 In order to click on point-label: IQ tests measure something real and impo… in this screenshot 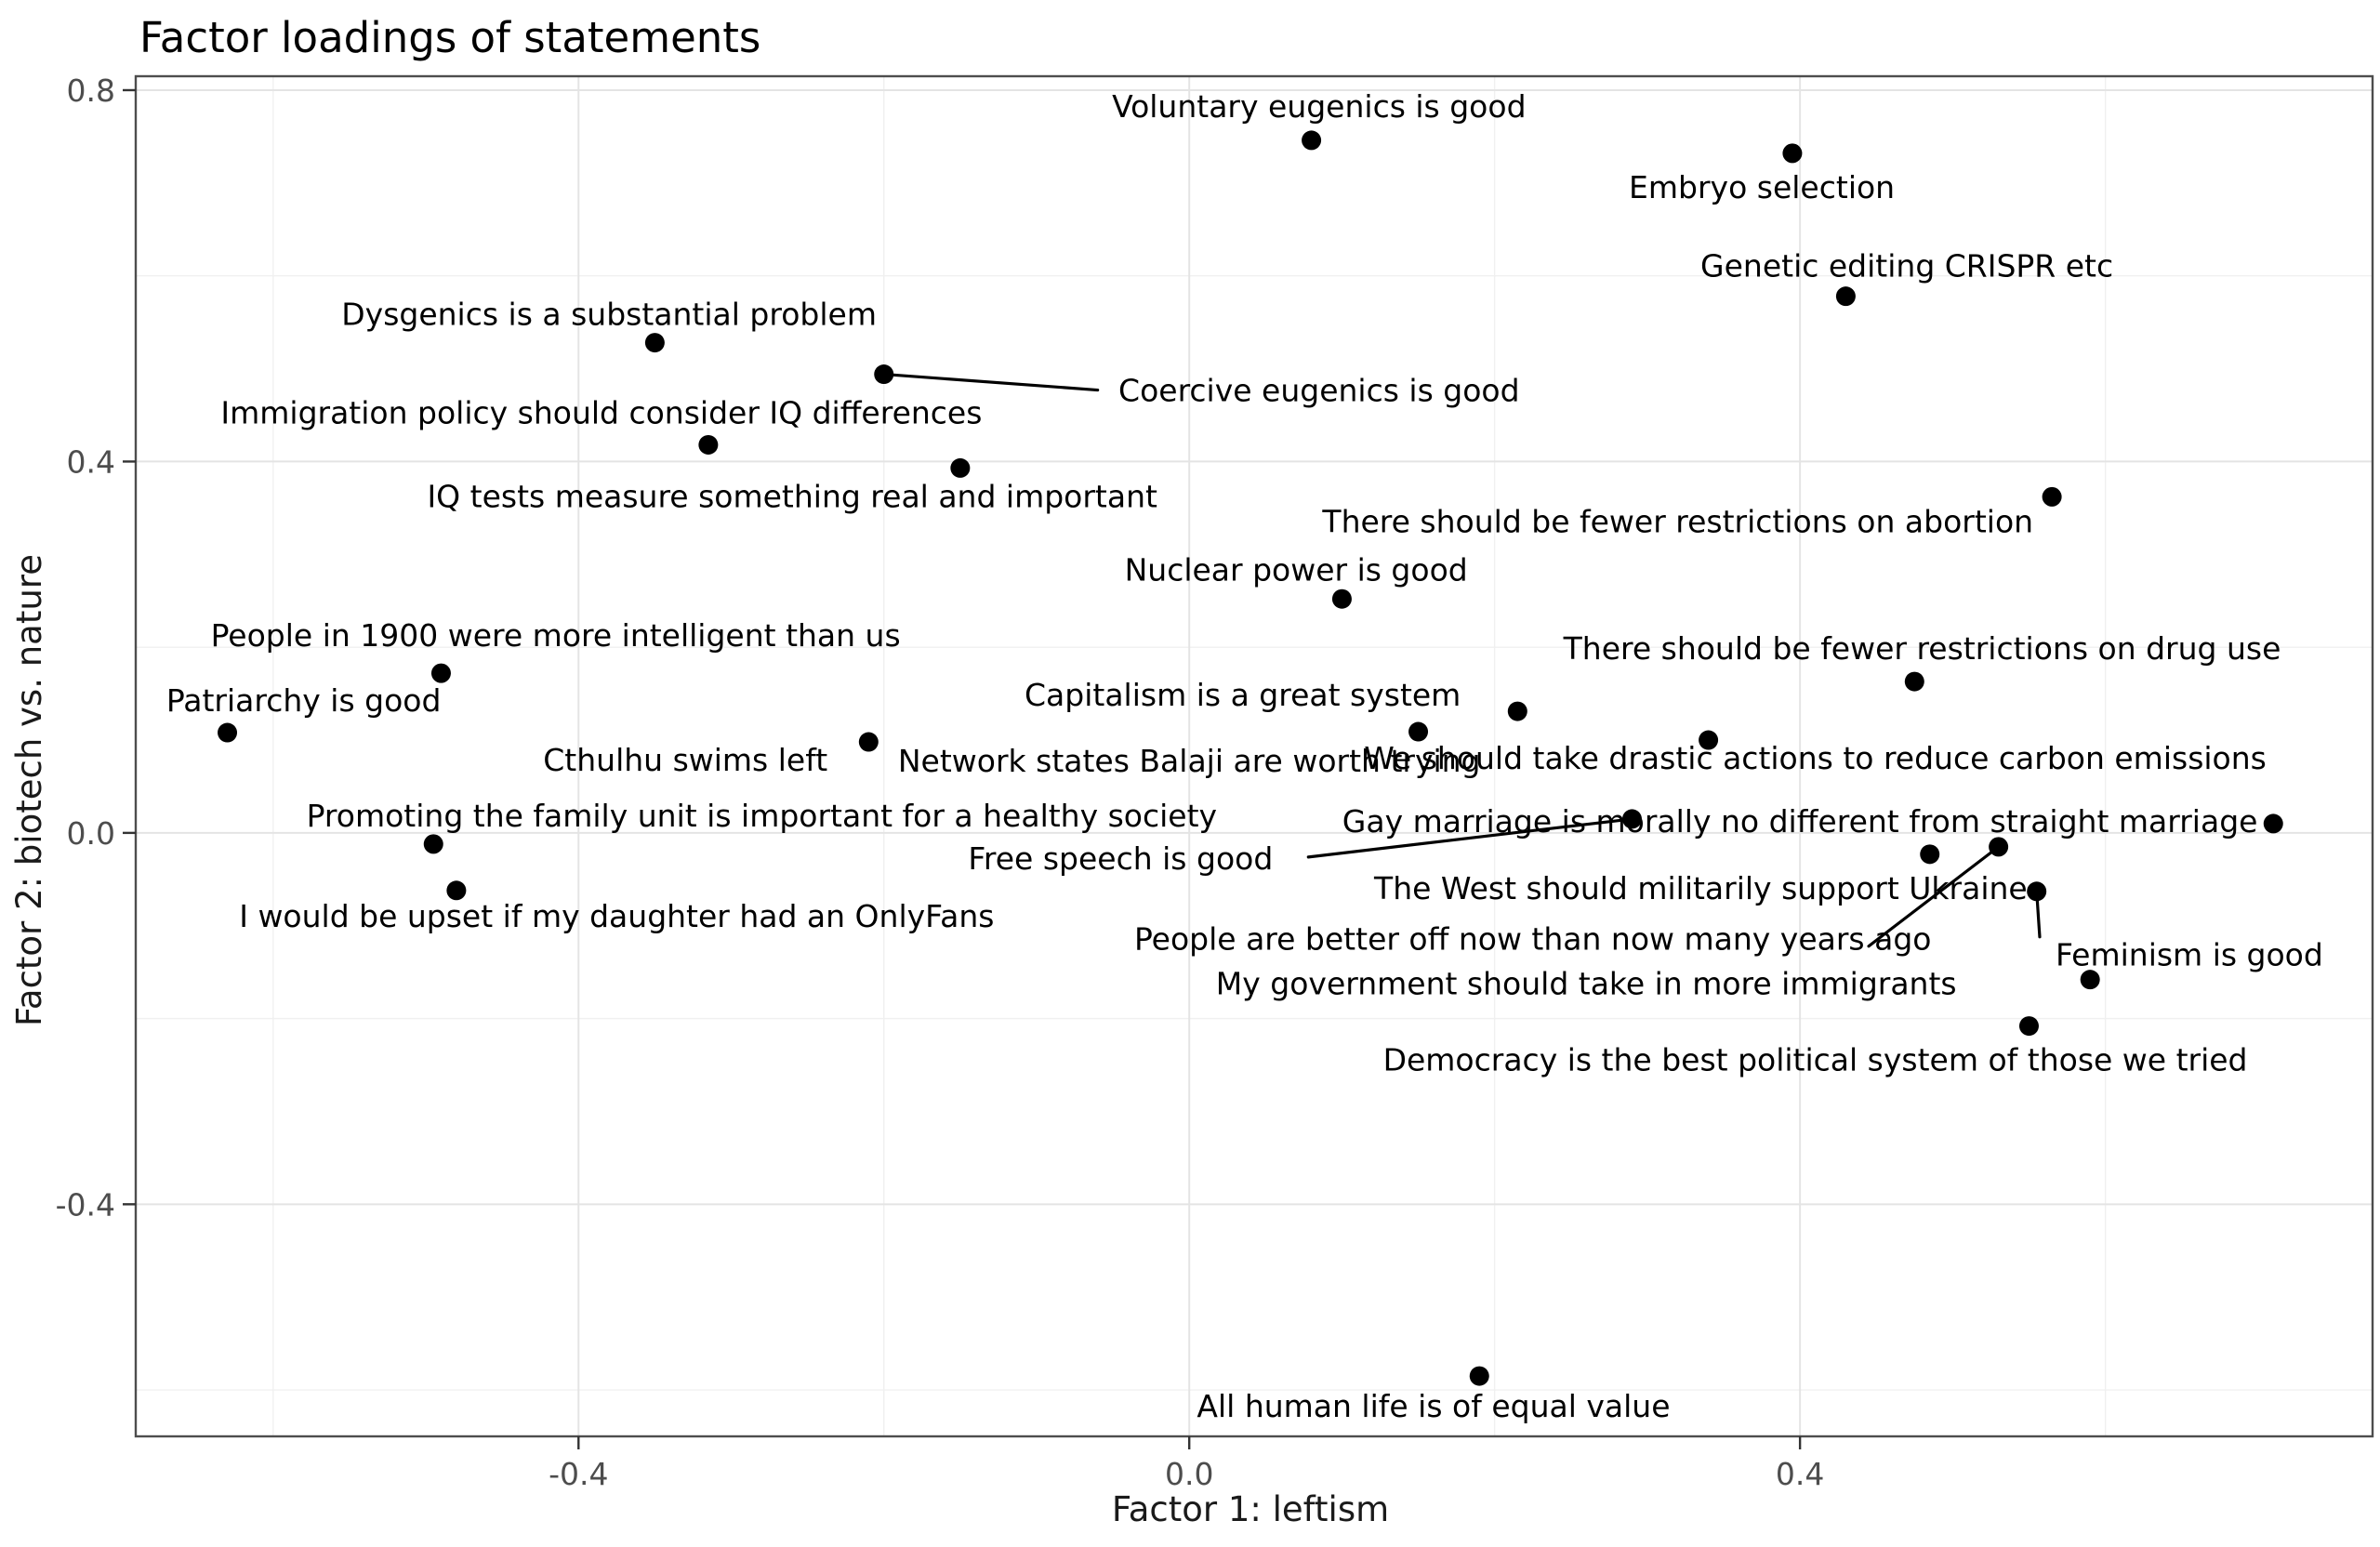, I will do `click(792, 496)`.